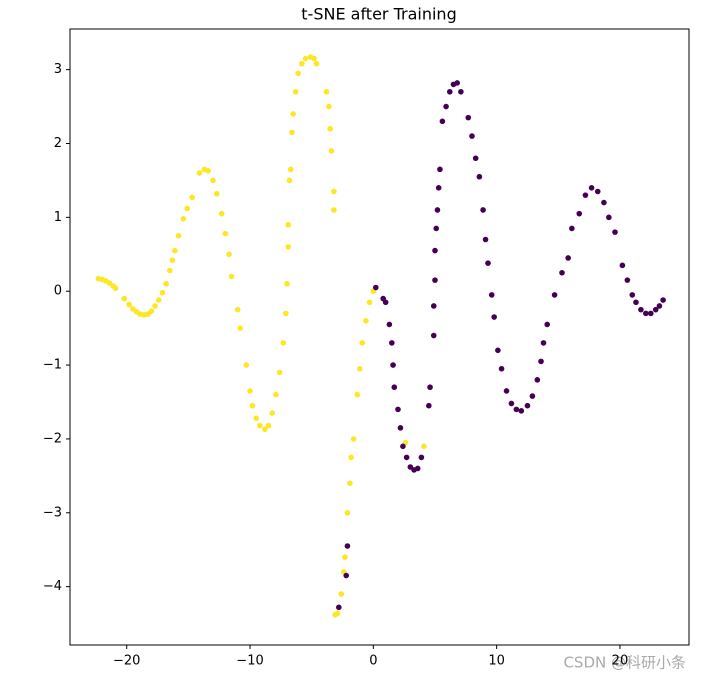 Image resolution: width=702 pixels, height=685 pixels. I want to click on chart-title: t-SNE after Training, so click(378, 14).